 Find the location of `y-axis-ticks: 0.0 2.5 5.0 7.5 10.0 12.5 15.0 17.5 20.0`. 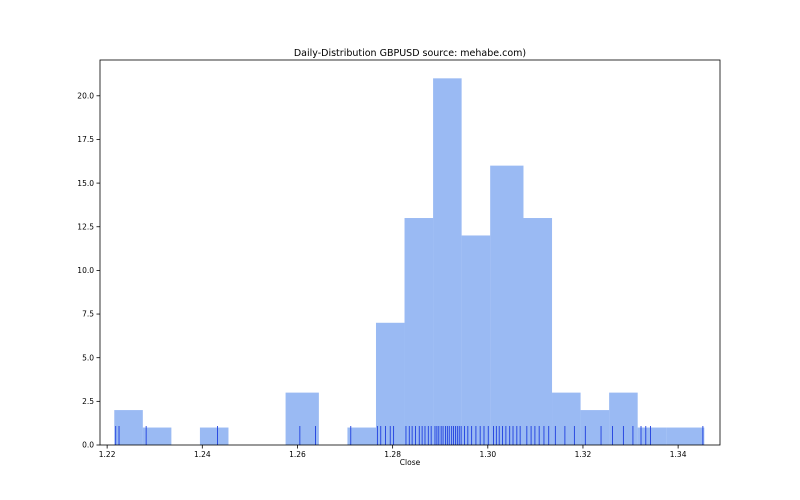

y-axis-ticks: 0.0 2.5 5.0 7.5 10.0 12.5 15.0 17.5 20.0 is located at coordinates (88, 270).